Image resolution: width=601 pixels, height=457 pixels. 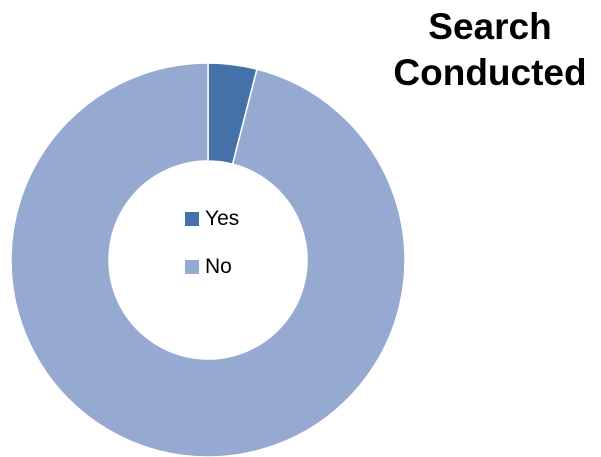 I want to click on legend-swatch-yes, so click(x=192, y=219).